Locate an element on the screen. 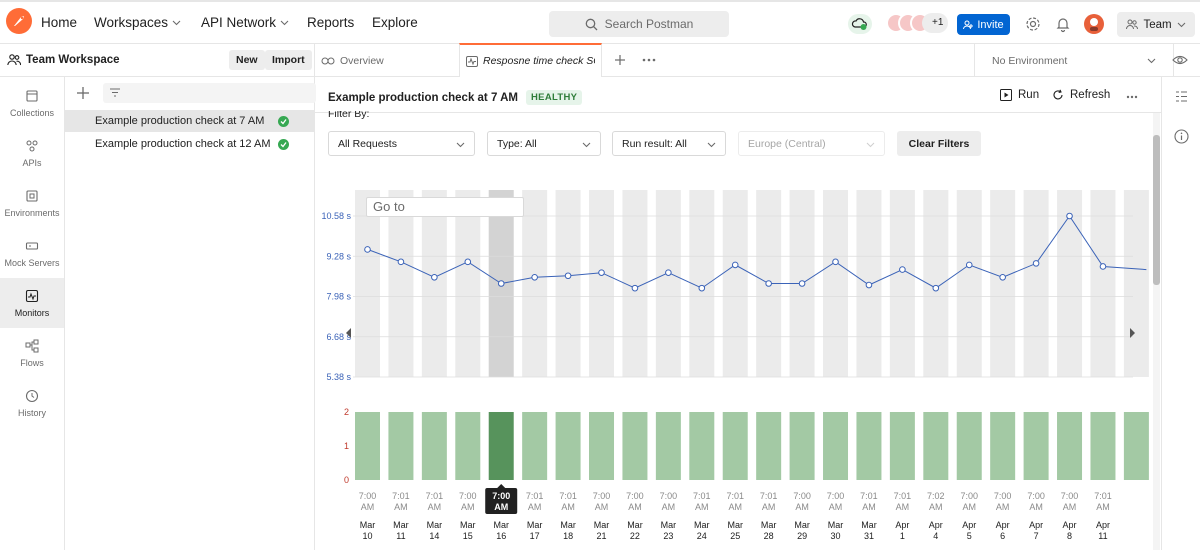 The width and height of the screenshot is (1200, 550). region-select: Europe (Central) is located at coordinates (811, 143).